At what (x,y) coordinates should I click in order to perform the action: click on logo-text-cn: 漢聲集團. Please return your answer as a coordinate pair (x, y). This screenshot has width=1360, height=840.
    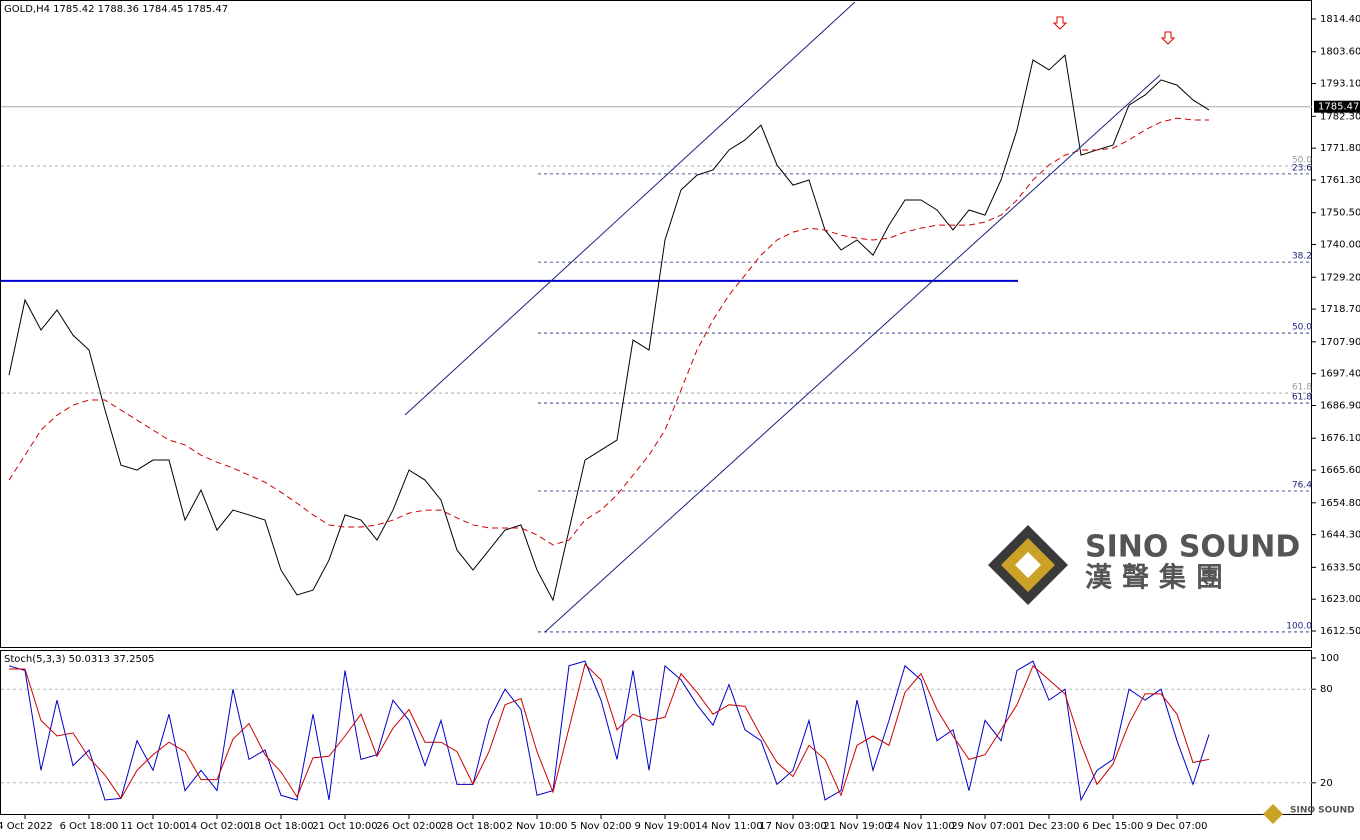
    Looking at the image, I should click on (1159, 578).